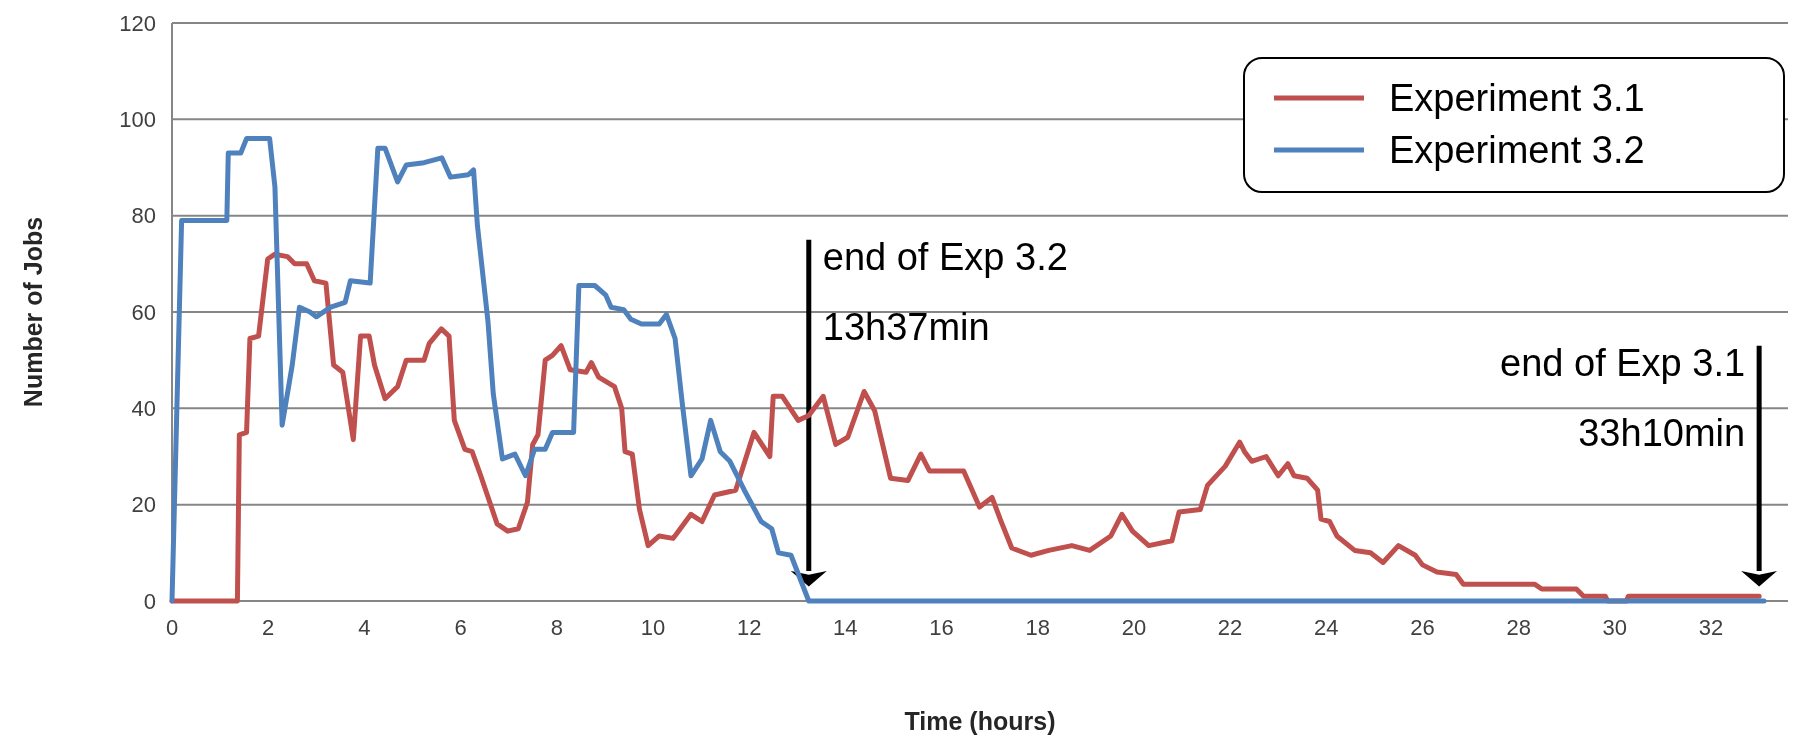 The image size is (1800, 740). Describe the element at coordinates (364, 627) in the screenshot. I see `x-tick-label: 4` at that location.